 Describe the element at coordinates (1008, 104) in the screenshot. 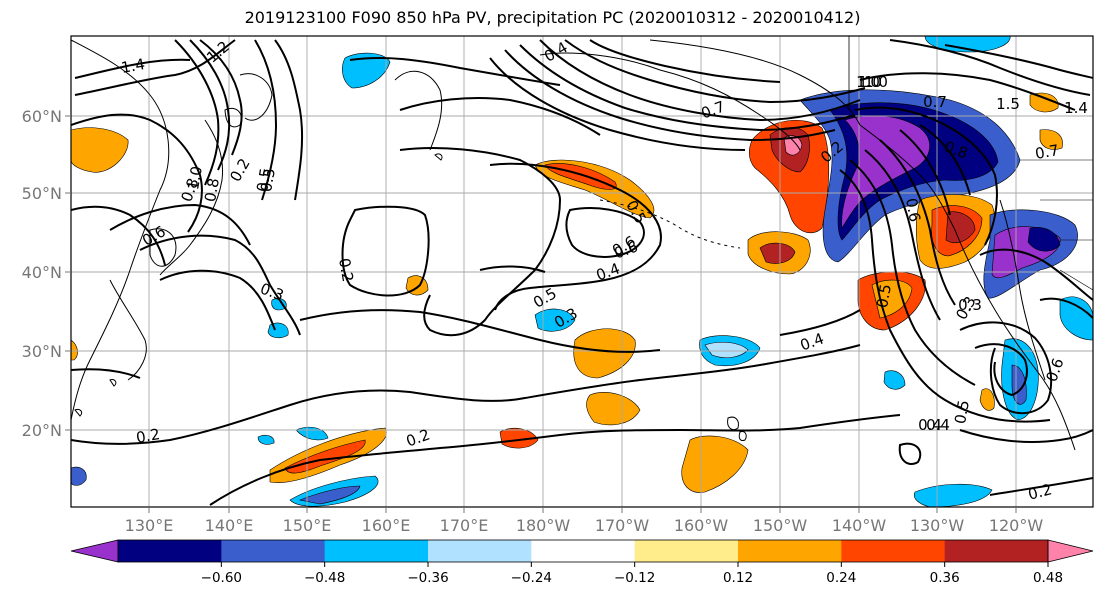

I see `contour-label: 1.5` at that location.